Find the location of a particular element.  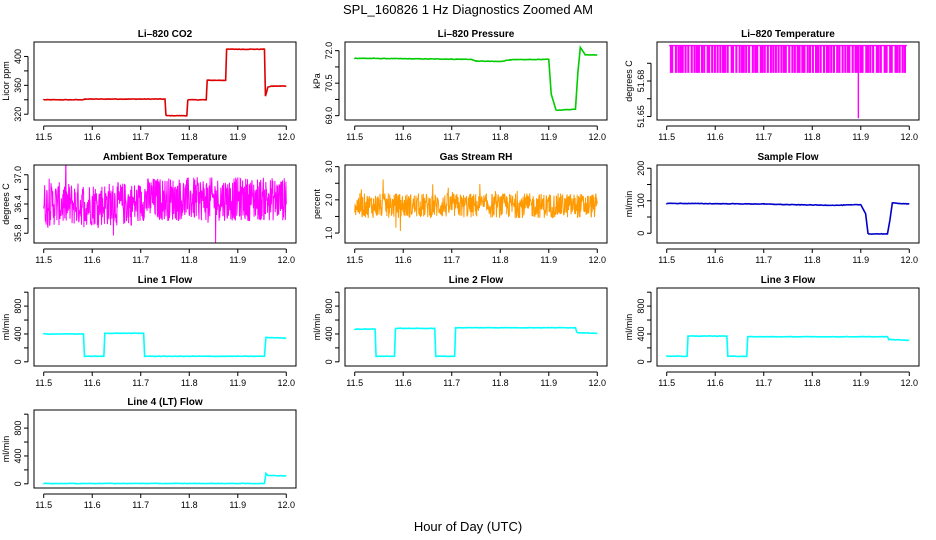

y-axis-label: kPa is located at coordinates (317, 81).